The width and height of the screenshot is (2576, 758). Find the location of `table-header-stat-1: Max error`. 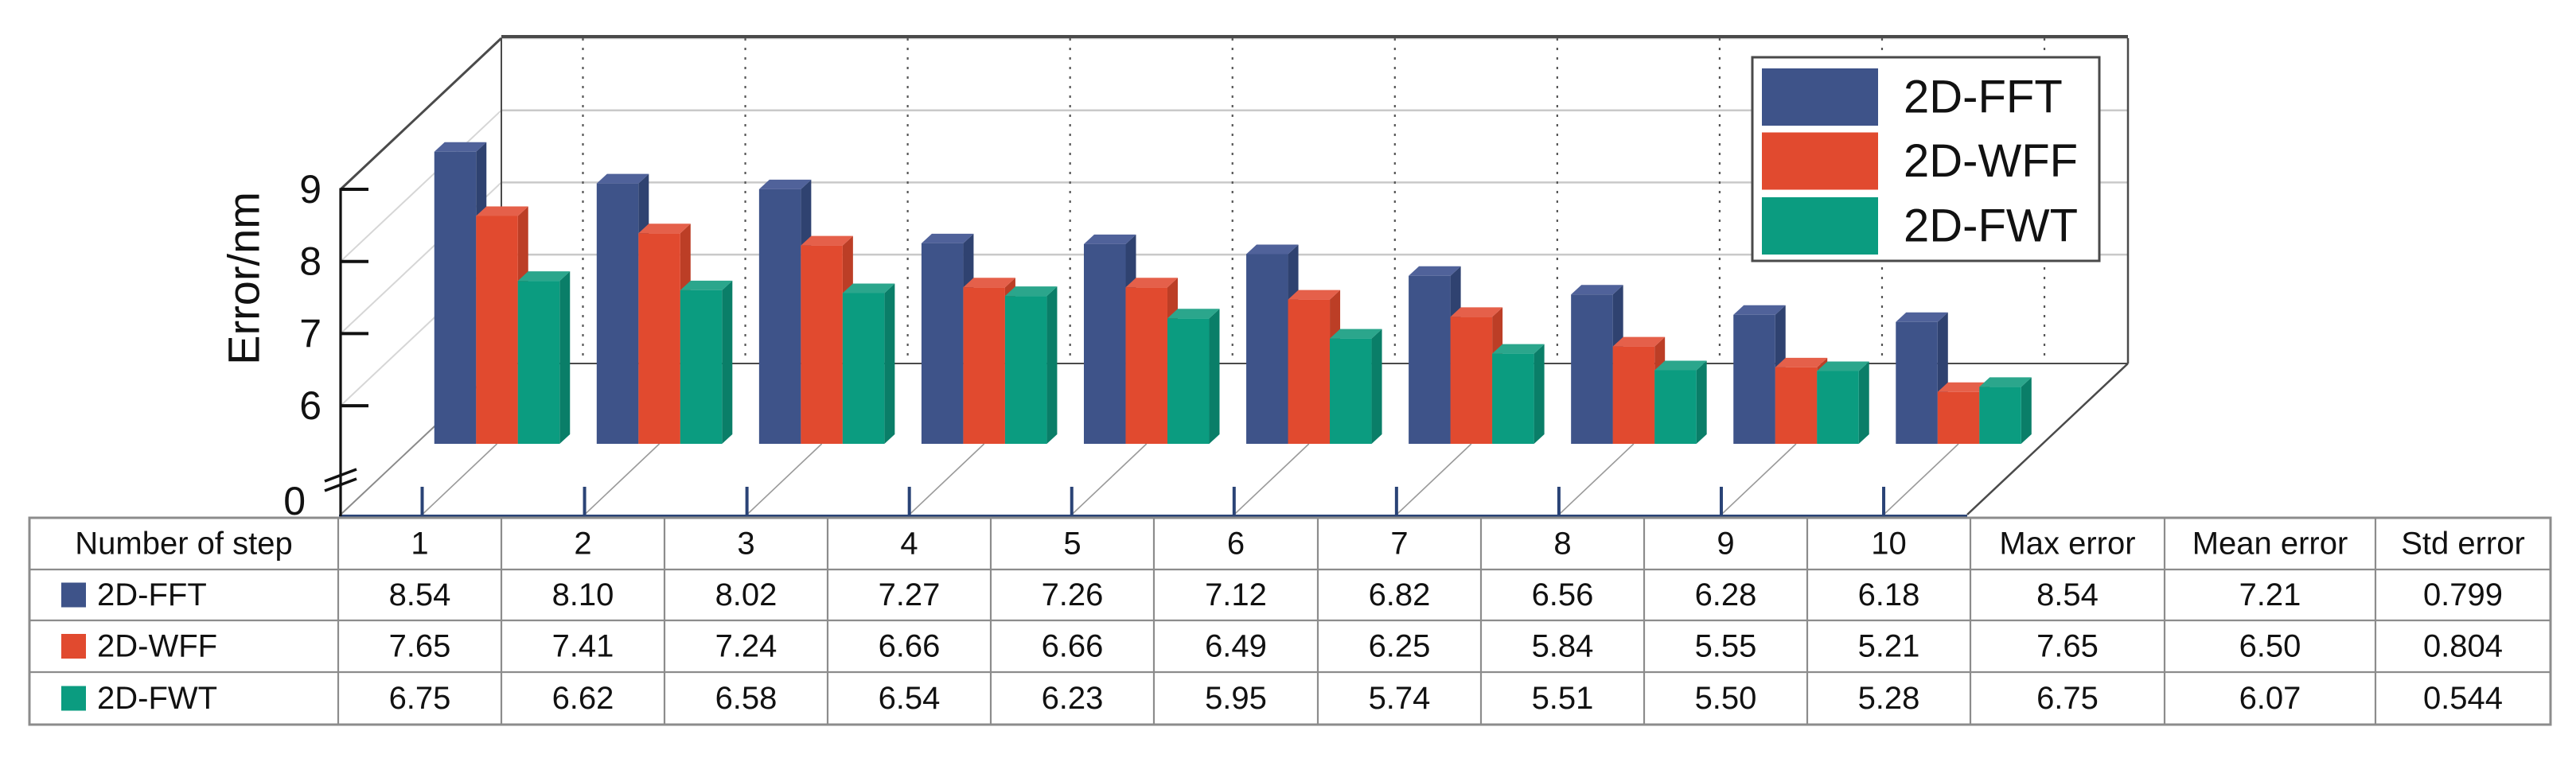

table-header-stat-1: Max error is located at coordinates (2067, 544).